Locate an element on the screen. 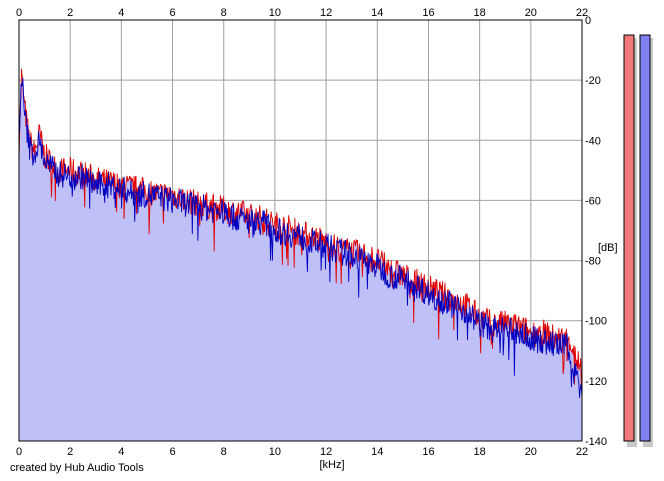  x-tick-label-bottom: 2 is located at coordinates (70, 452).